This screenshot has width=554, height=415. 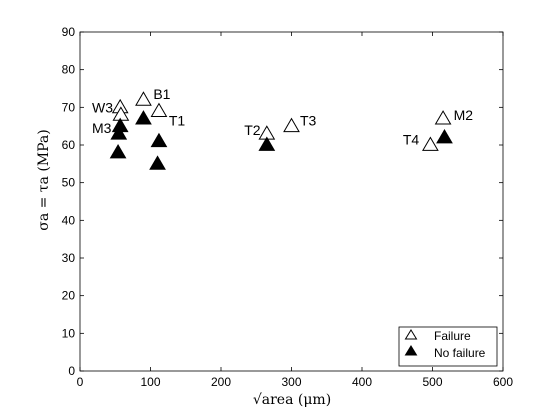 I want to click on x-tick-label: 500, so click(x=432, y=382).